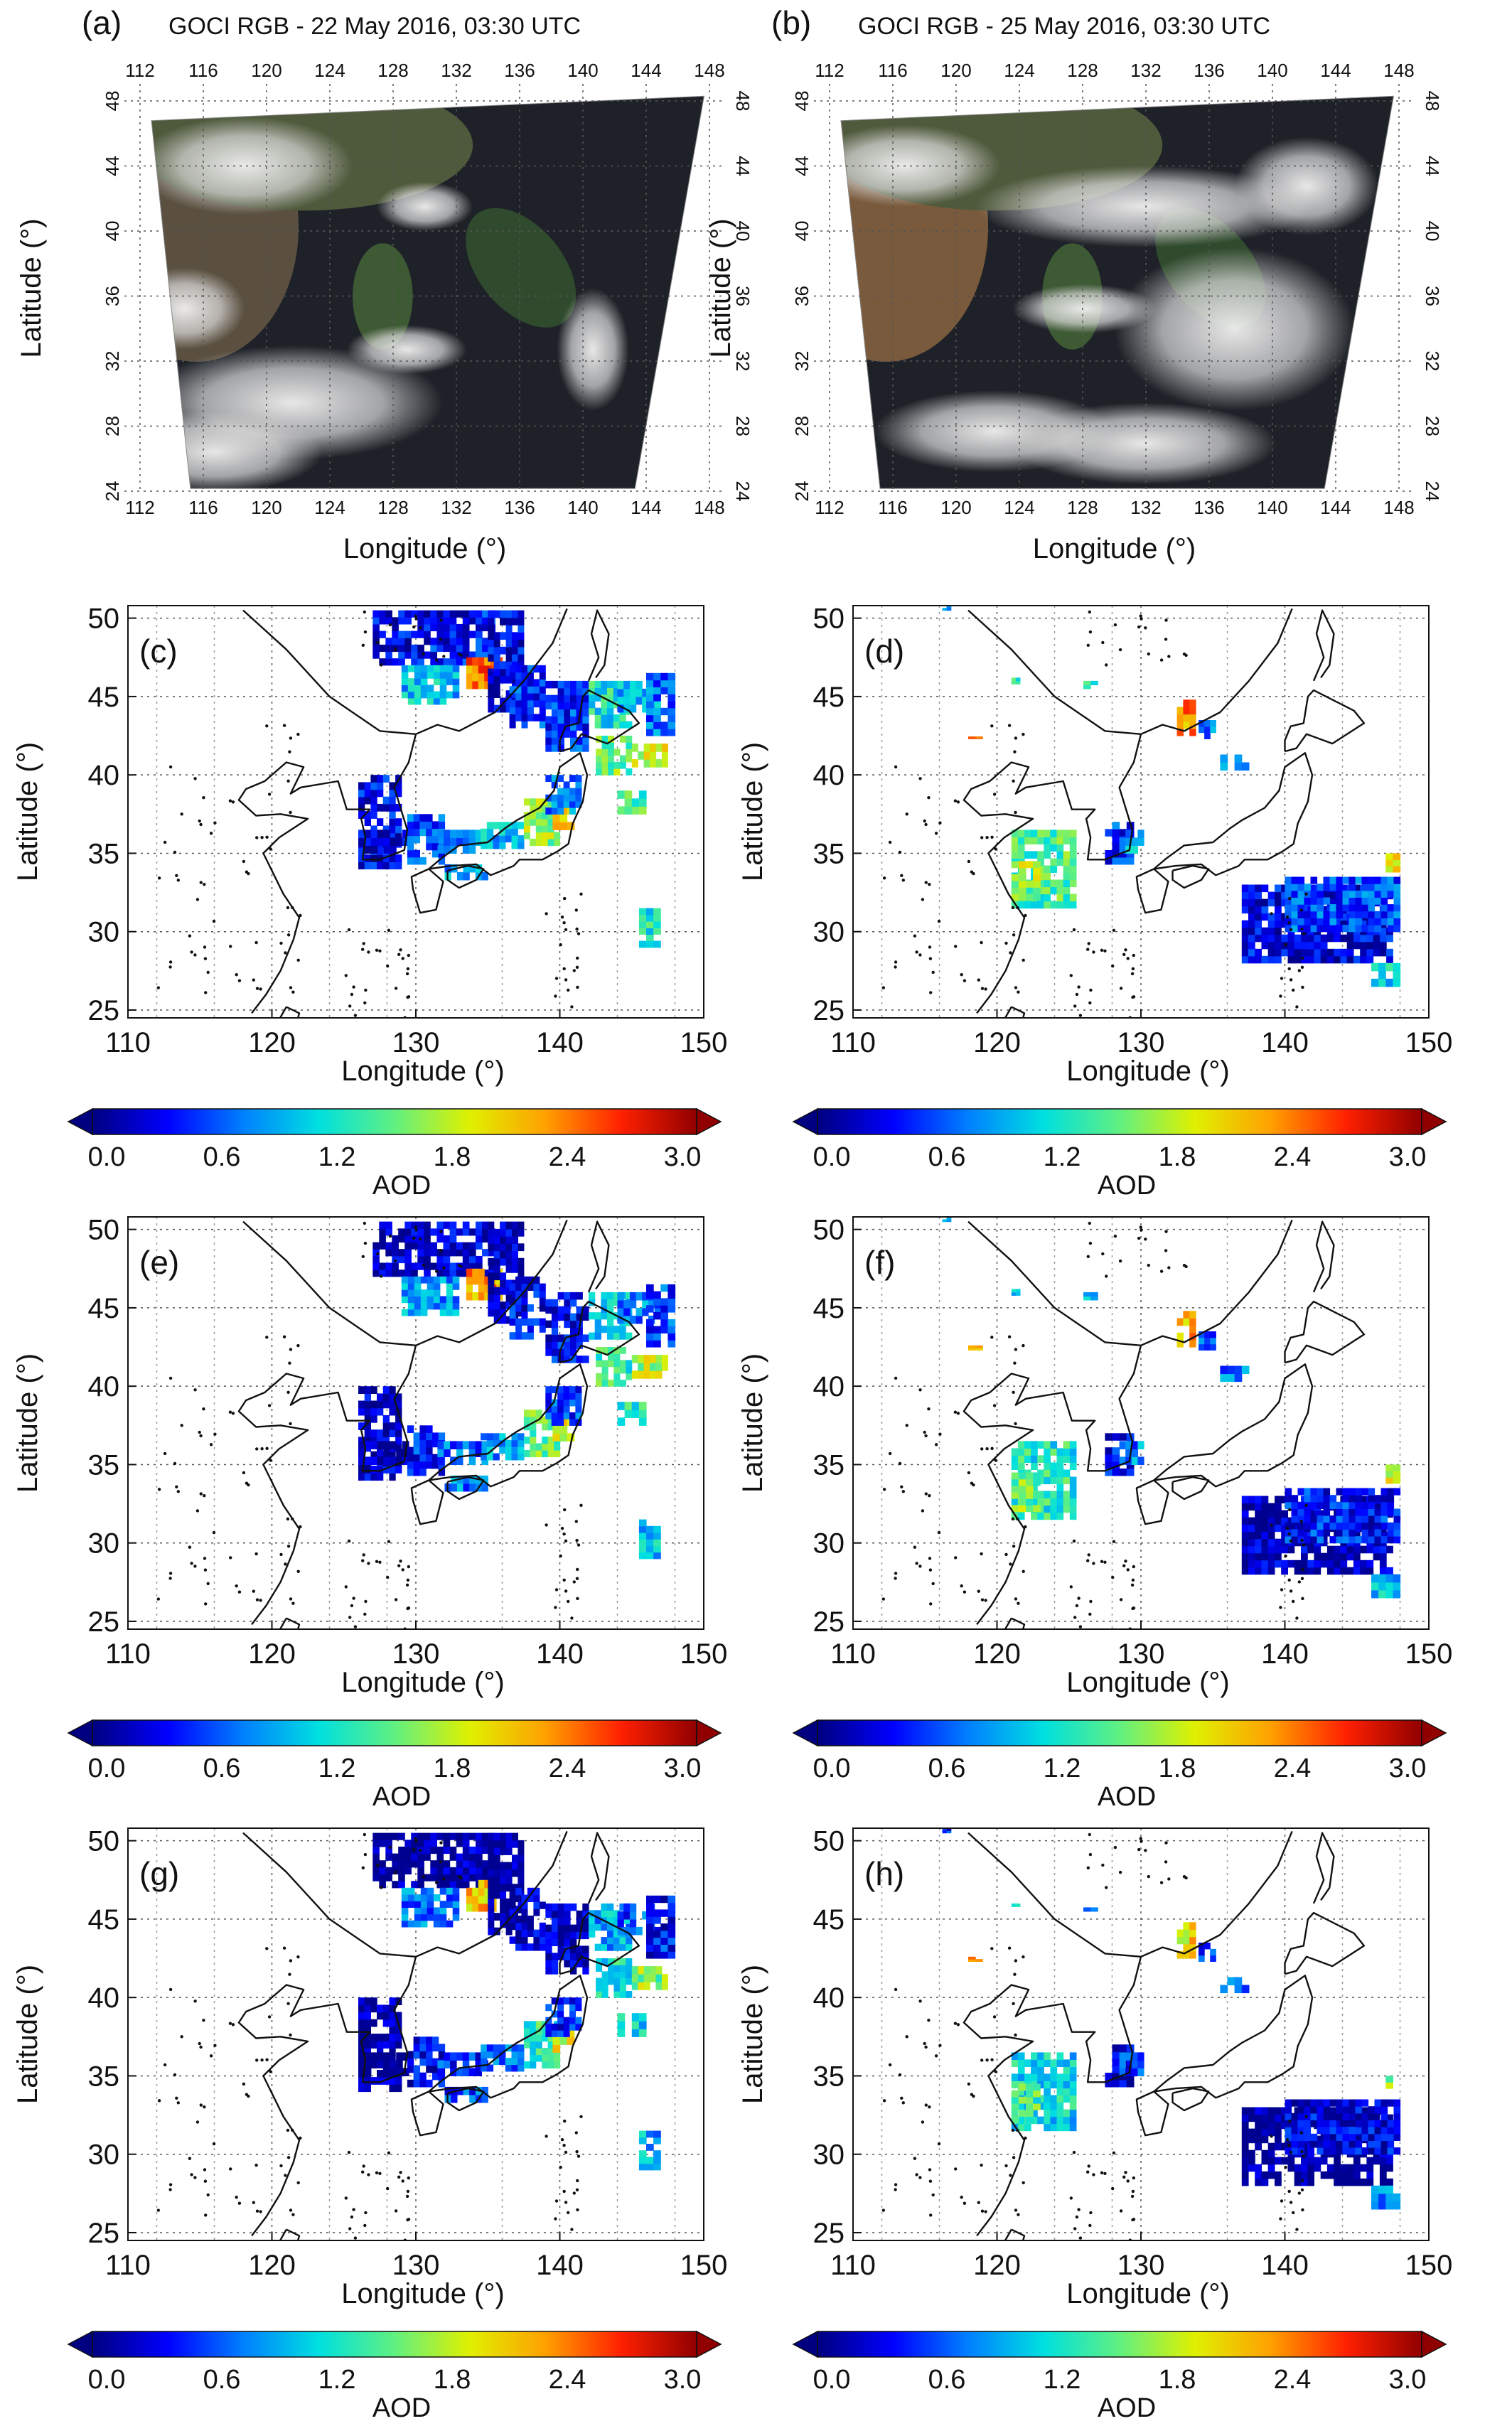 This screenshot has height=2421, width=1512. Describe the element at coordinates (392, 507) in the screenshot. I see `x-tick-label-bottom: 128` at that location.